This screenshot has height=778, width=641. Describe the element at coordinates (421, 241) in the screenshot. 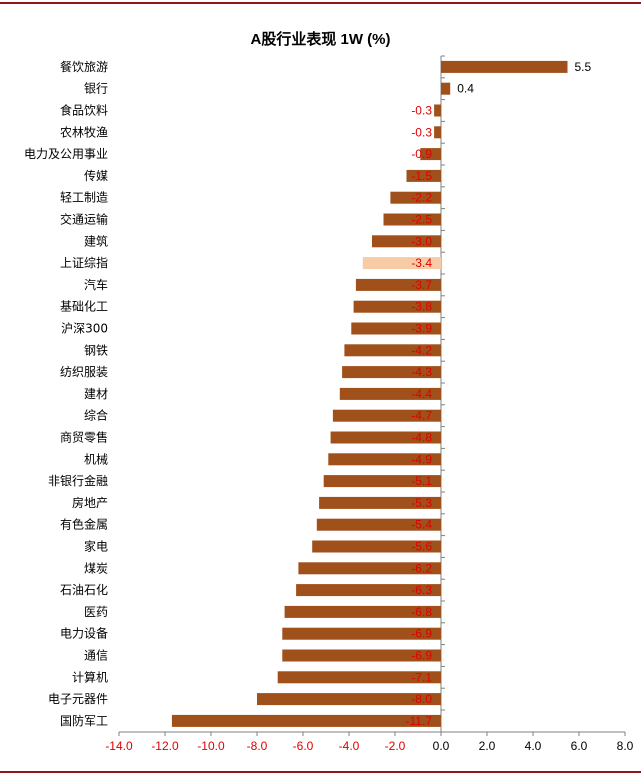

I see `data-label: -3.0` at that location.